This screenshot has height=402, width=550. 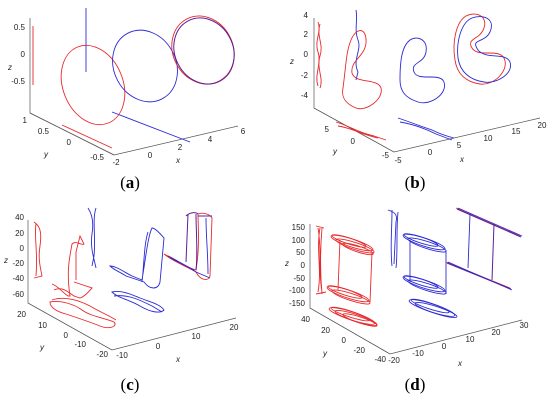 I want to click on panel-d-y-tick: 20, so click(x=325, y=330).